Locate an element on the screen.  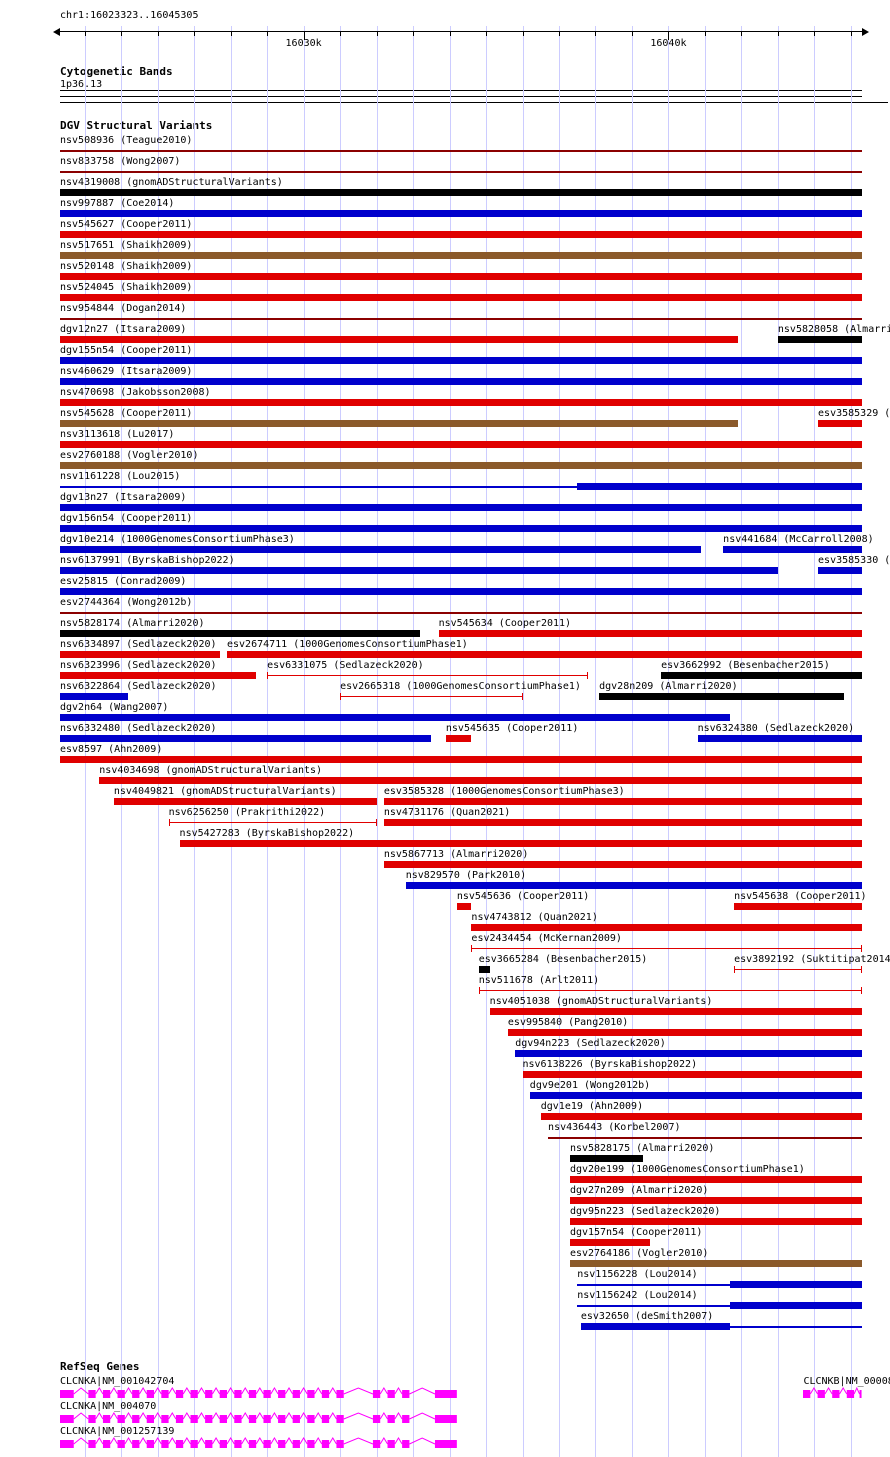
variant-label: nsv6322864 (Sedlazeck2020) is located at coordinates (138, 686).